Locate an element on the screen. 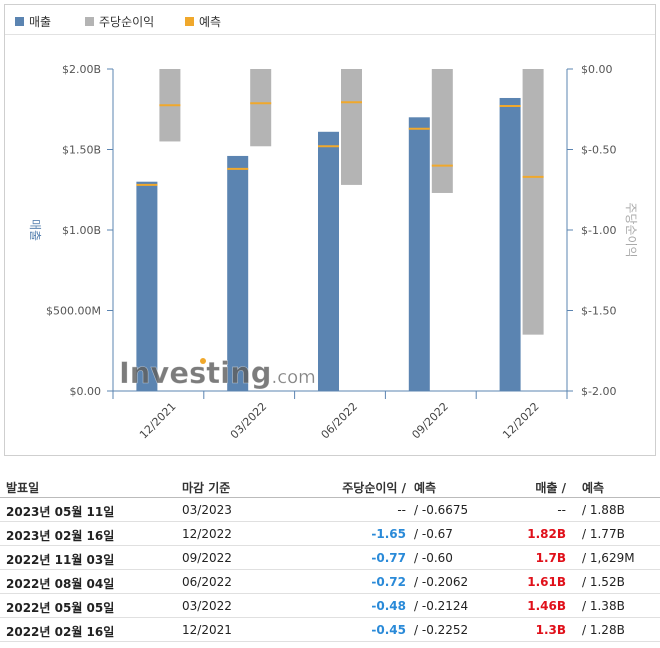 The image size is (660, 648). x-tick-label: 09/2022 is located at coordinates (430, 421).